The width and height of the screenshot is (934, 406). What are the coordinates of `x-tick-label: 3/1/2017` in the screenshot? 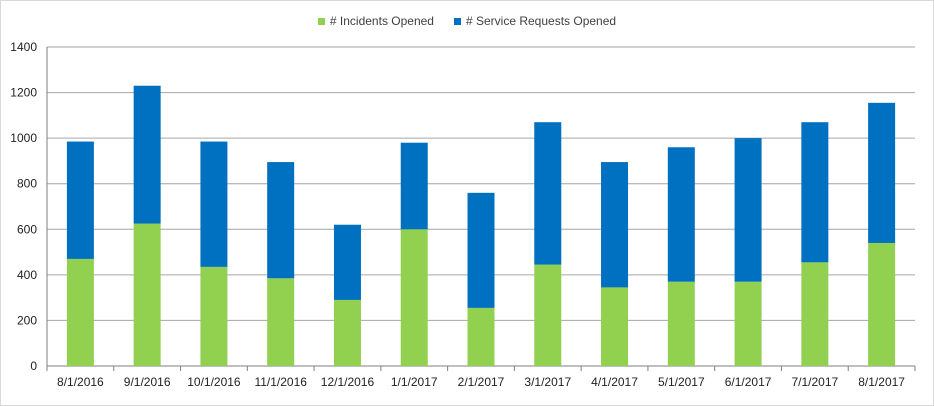 It's located at (547, 382).